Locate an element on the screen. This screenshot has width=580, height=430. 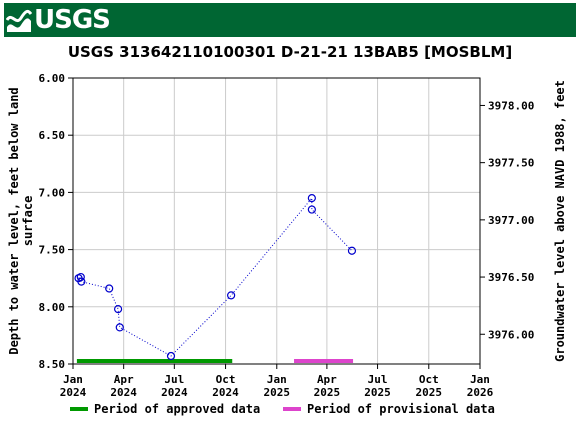
legend-swatch-provisional is located at coordinates (292, 409).